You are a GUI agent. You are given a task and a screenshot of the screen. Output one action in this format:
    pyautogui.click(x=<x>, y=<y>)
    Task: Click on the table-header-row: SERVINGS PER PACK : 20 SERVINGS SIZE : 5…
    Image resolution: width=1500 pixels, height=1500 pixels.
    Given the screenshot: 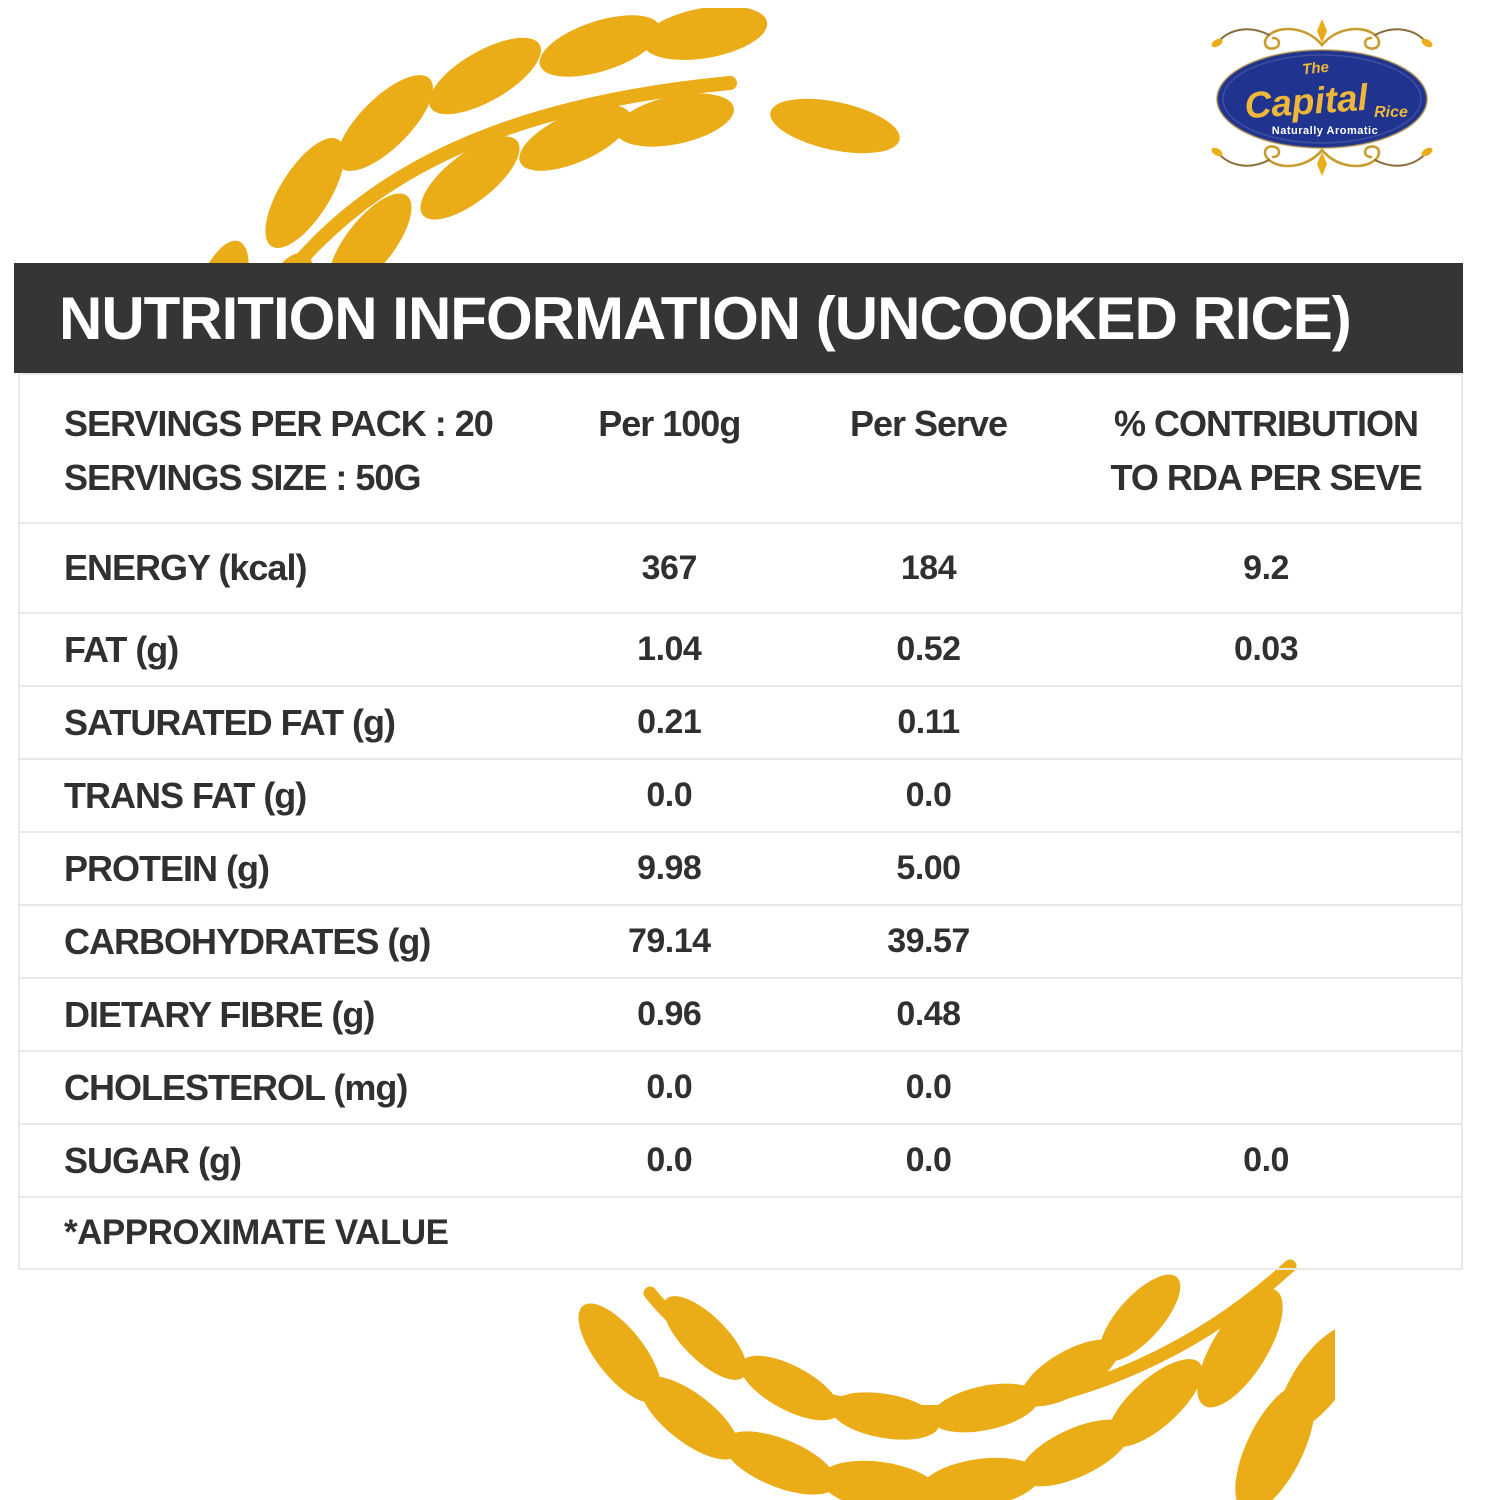 What is the action you would take?
    pyautogui.click(x=740, y=449)
    